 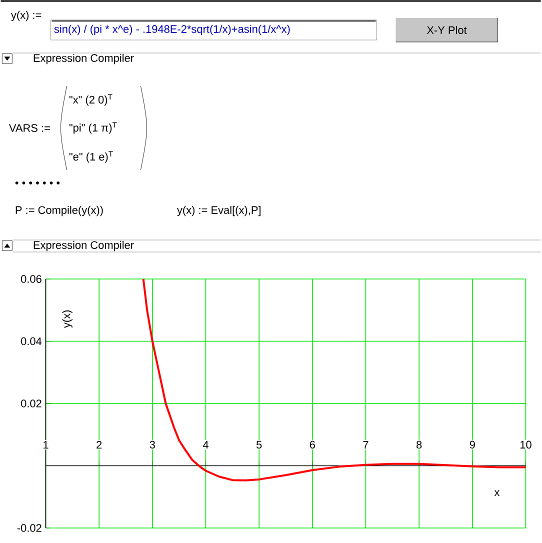 I want to click on y-tick-label: 0.06, so click(x=31, y=279).